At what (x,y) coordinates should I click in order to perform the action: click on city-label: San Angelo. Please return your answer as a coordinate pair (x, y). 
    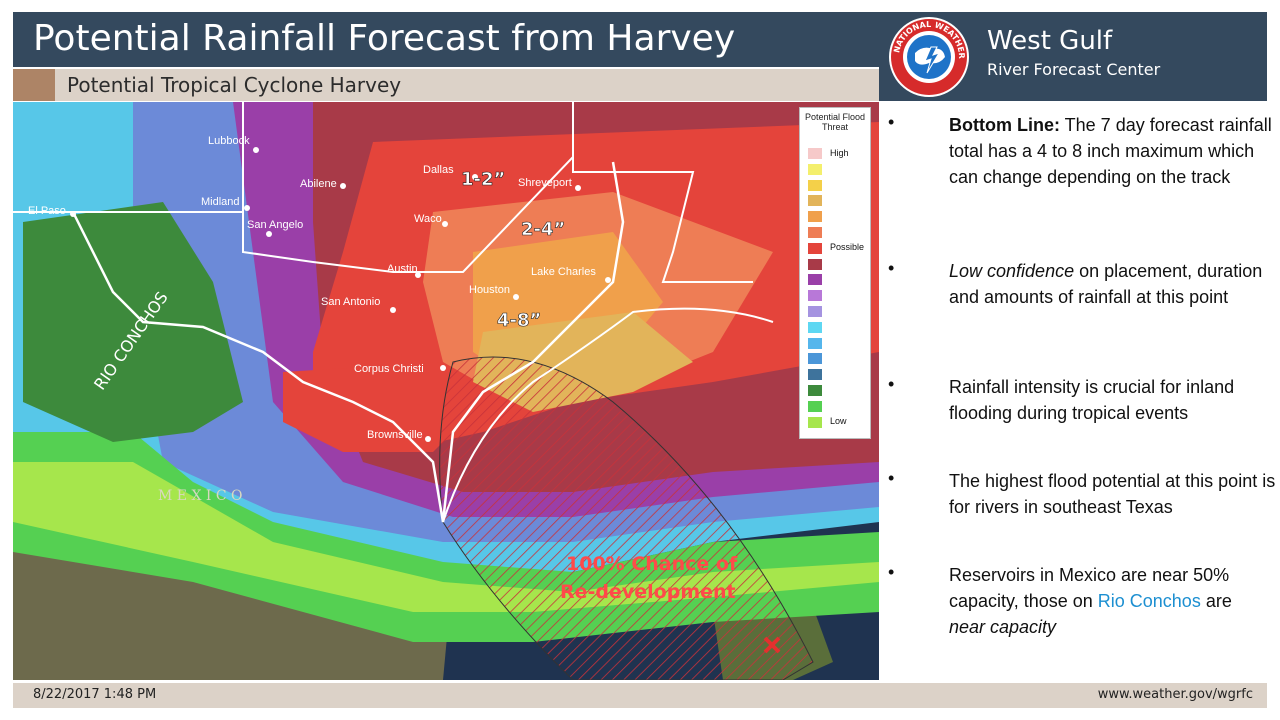
    Looking at the image, I should click on (275, 225).